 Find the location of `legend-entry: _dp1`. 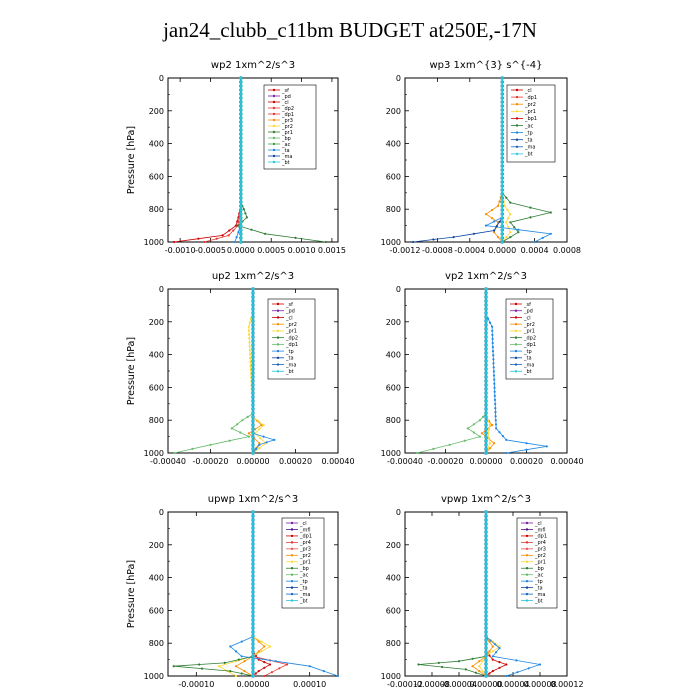

legend-entry: _dp1 is located at coordinates (540, 537).